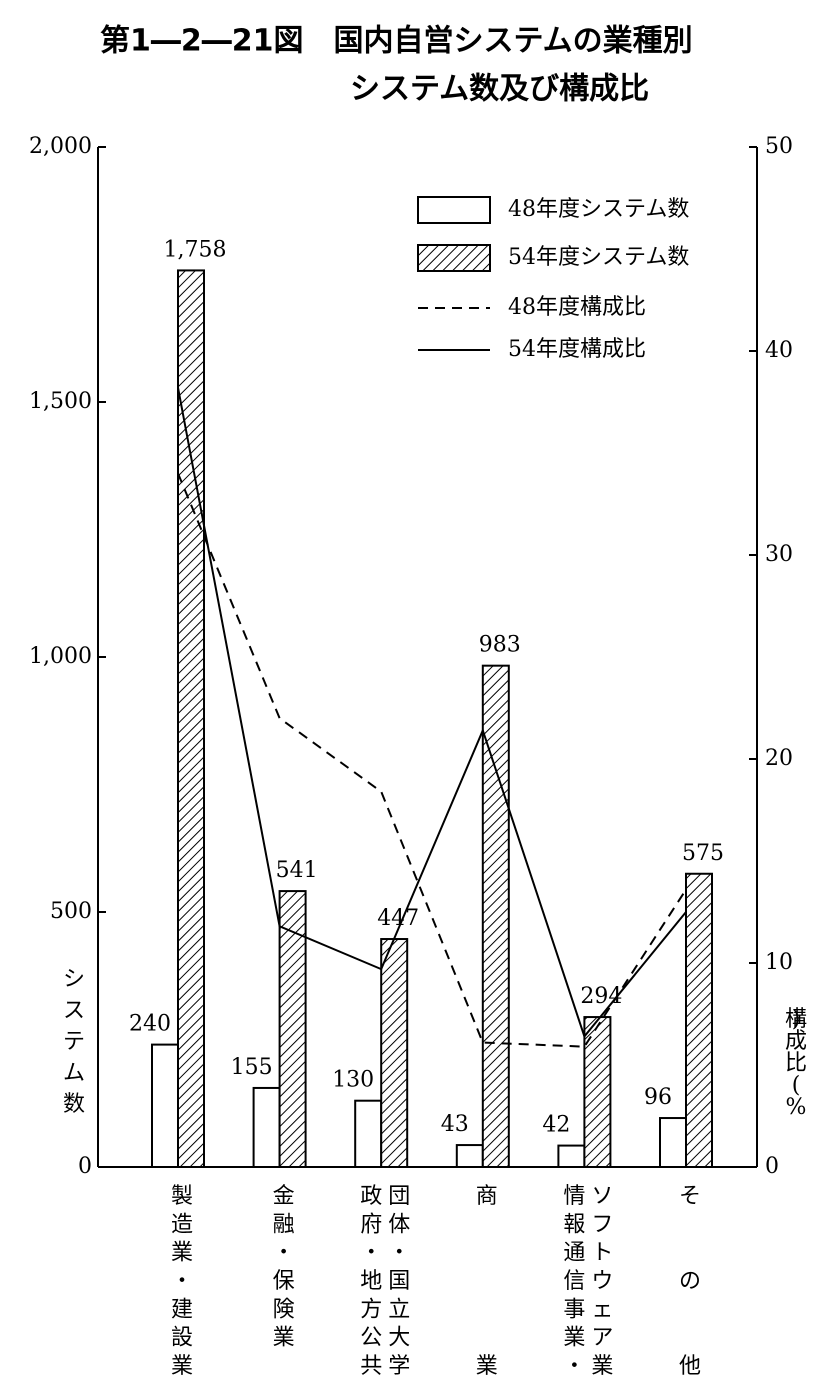  What do you see at coordinates (556, 1125) in the screenshot?
I see `data-label: 42` at bounding box center [556, 1125].